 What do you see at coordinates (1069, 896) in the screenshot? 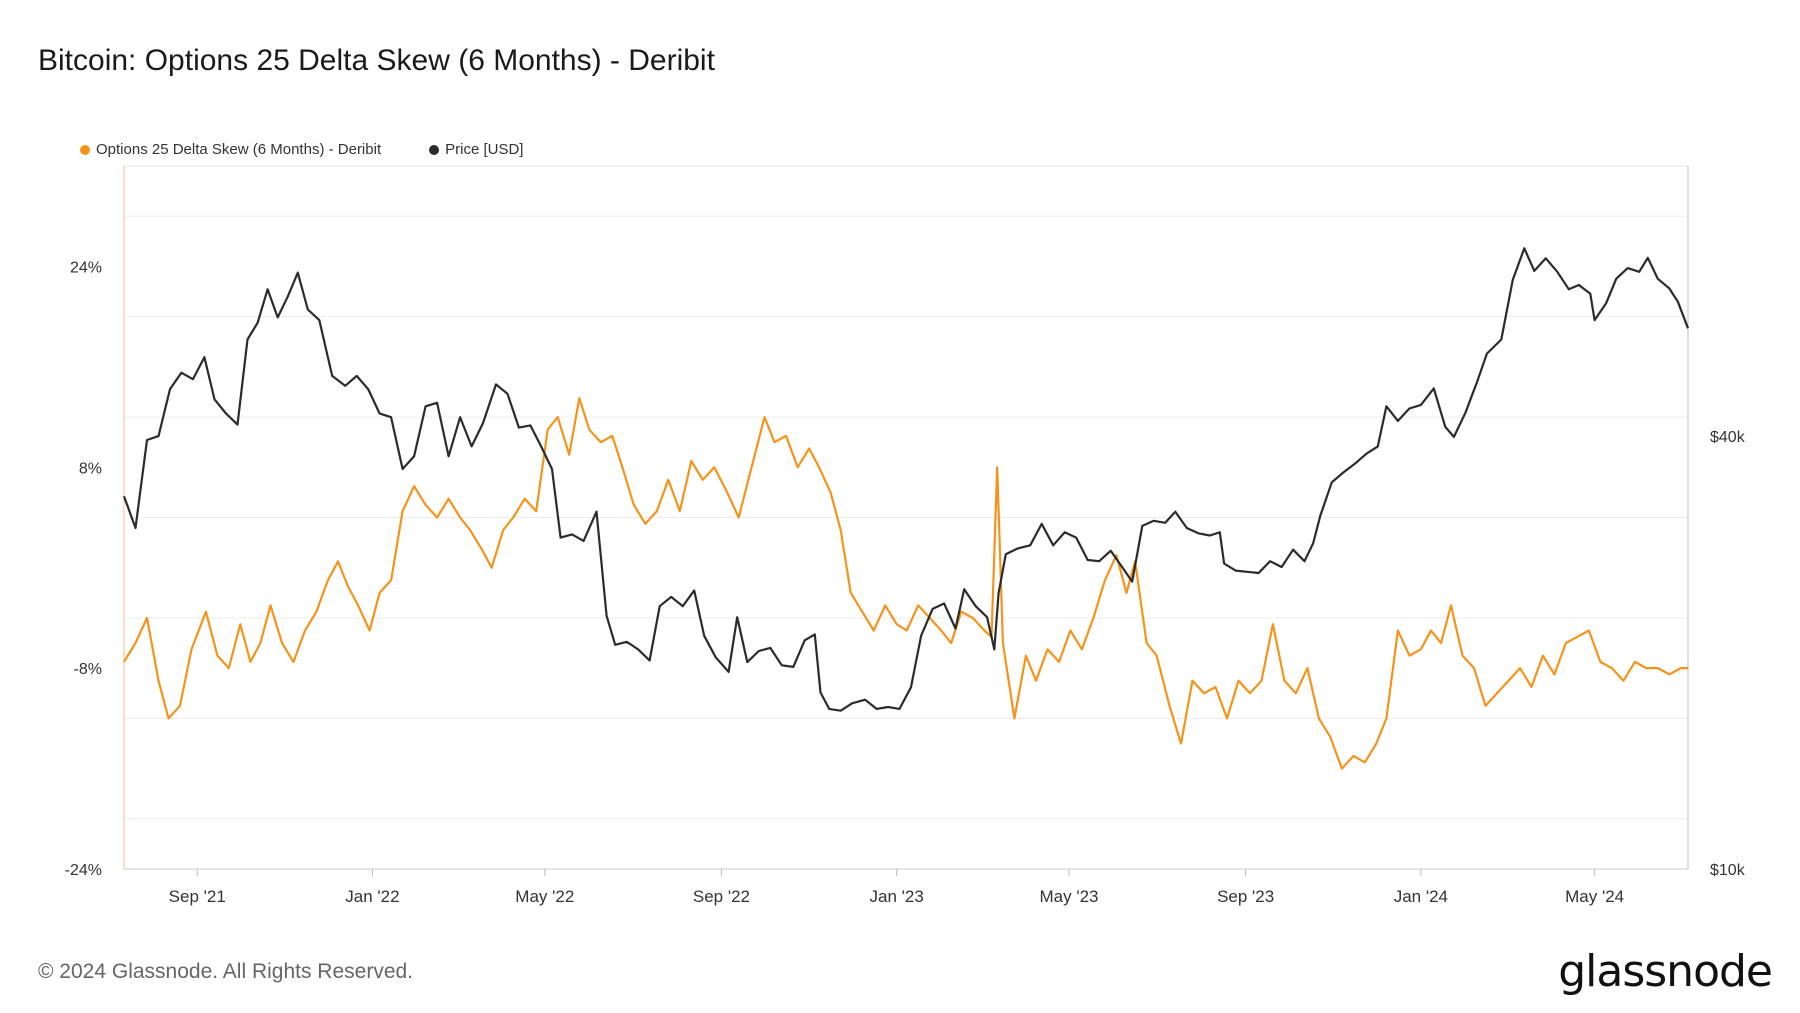
I see `x-tick-label: May '23` at bounding box center [1069, 896].